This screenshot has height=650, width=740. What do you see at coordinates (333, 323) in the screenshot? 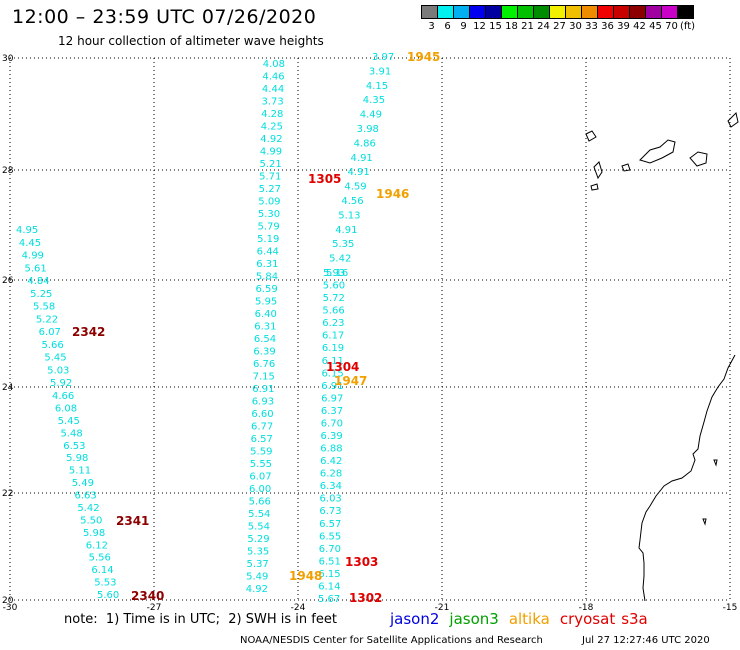
I see `wave-height-value: 6.23` at bounding box center [333, 323].